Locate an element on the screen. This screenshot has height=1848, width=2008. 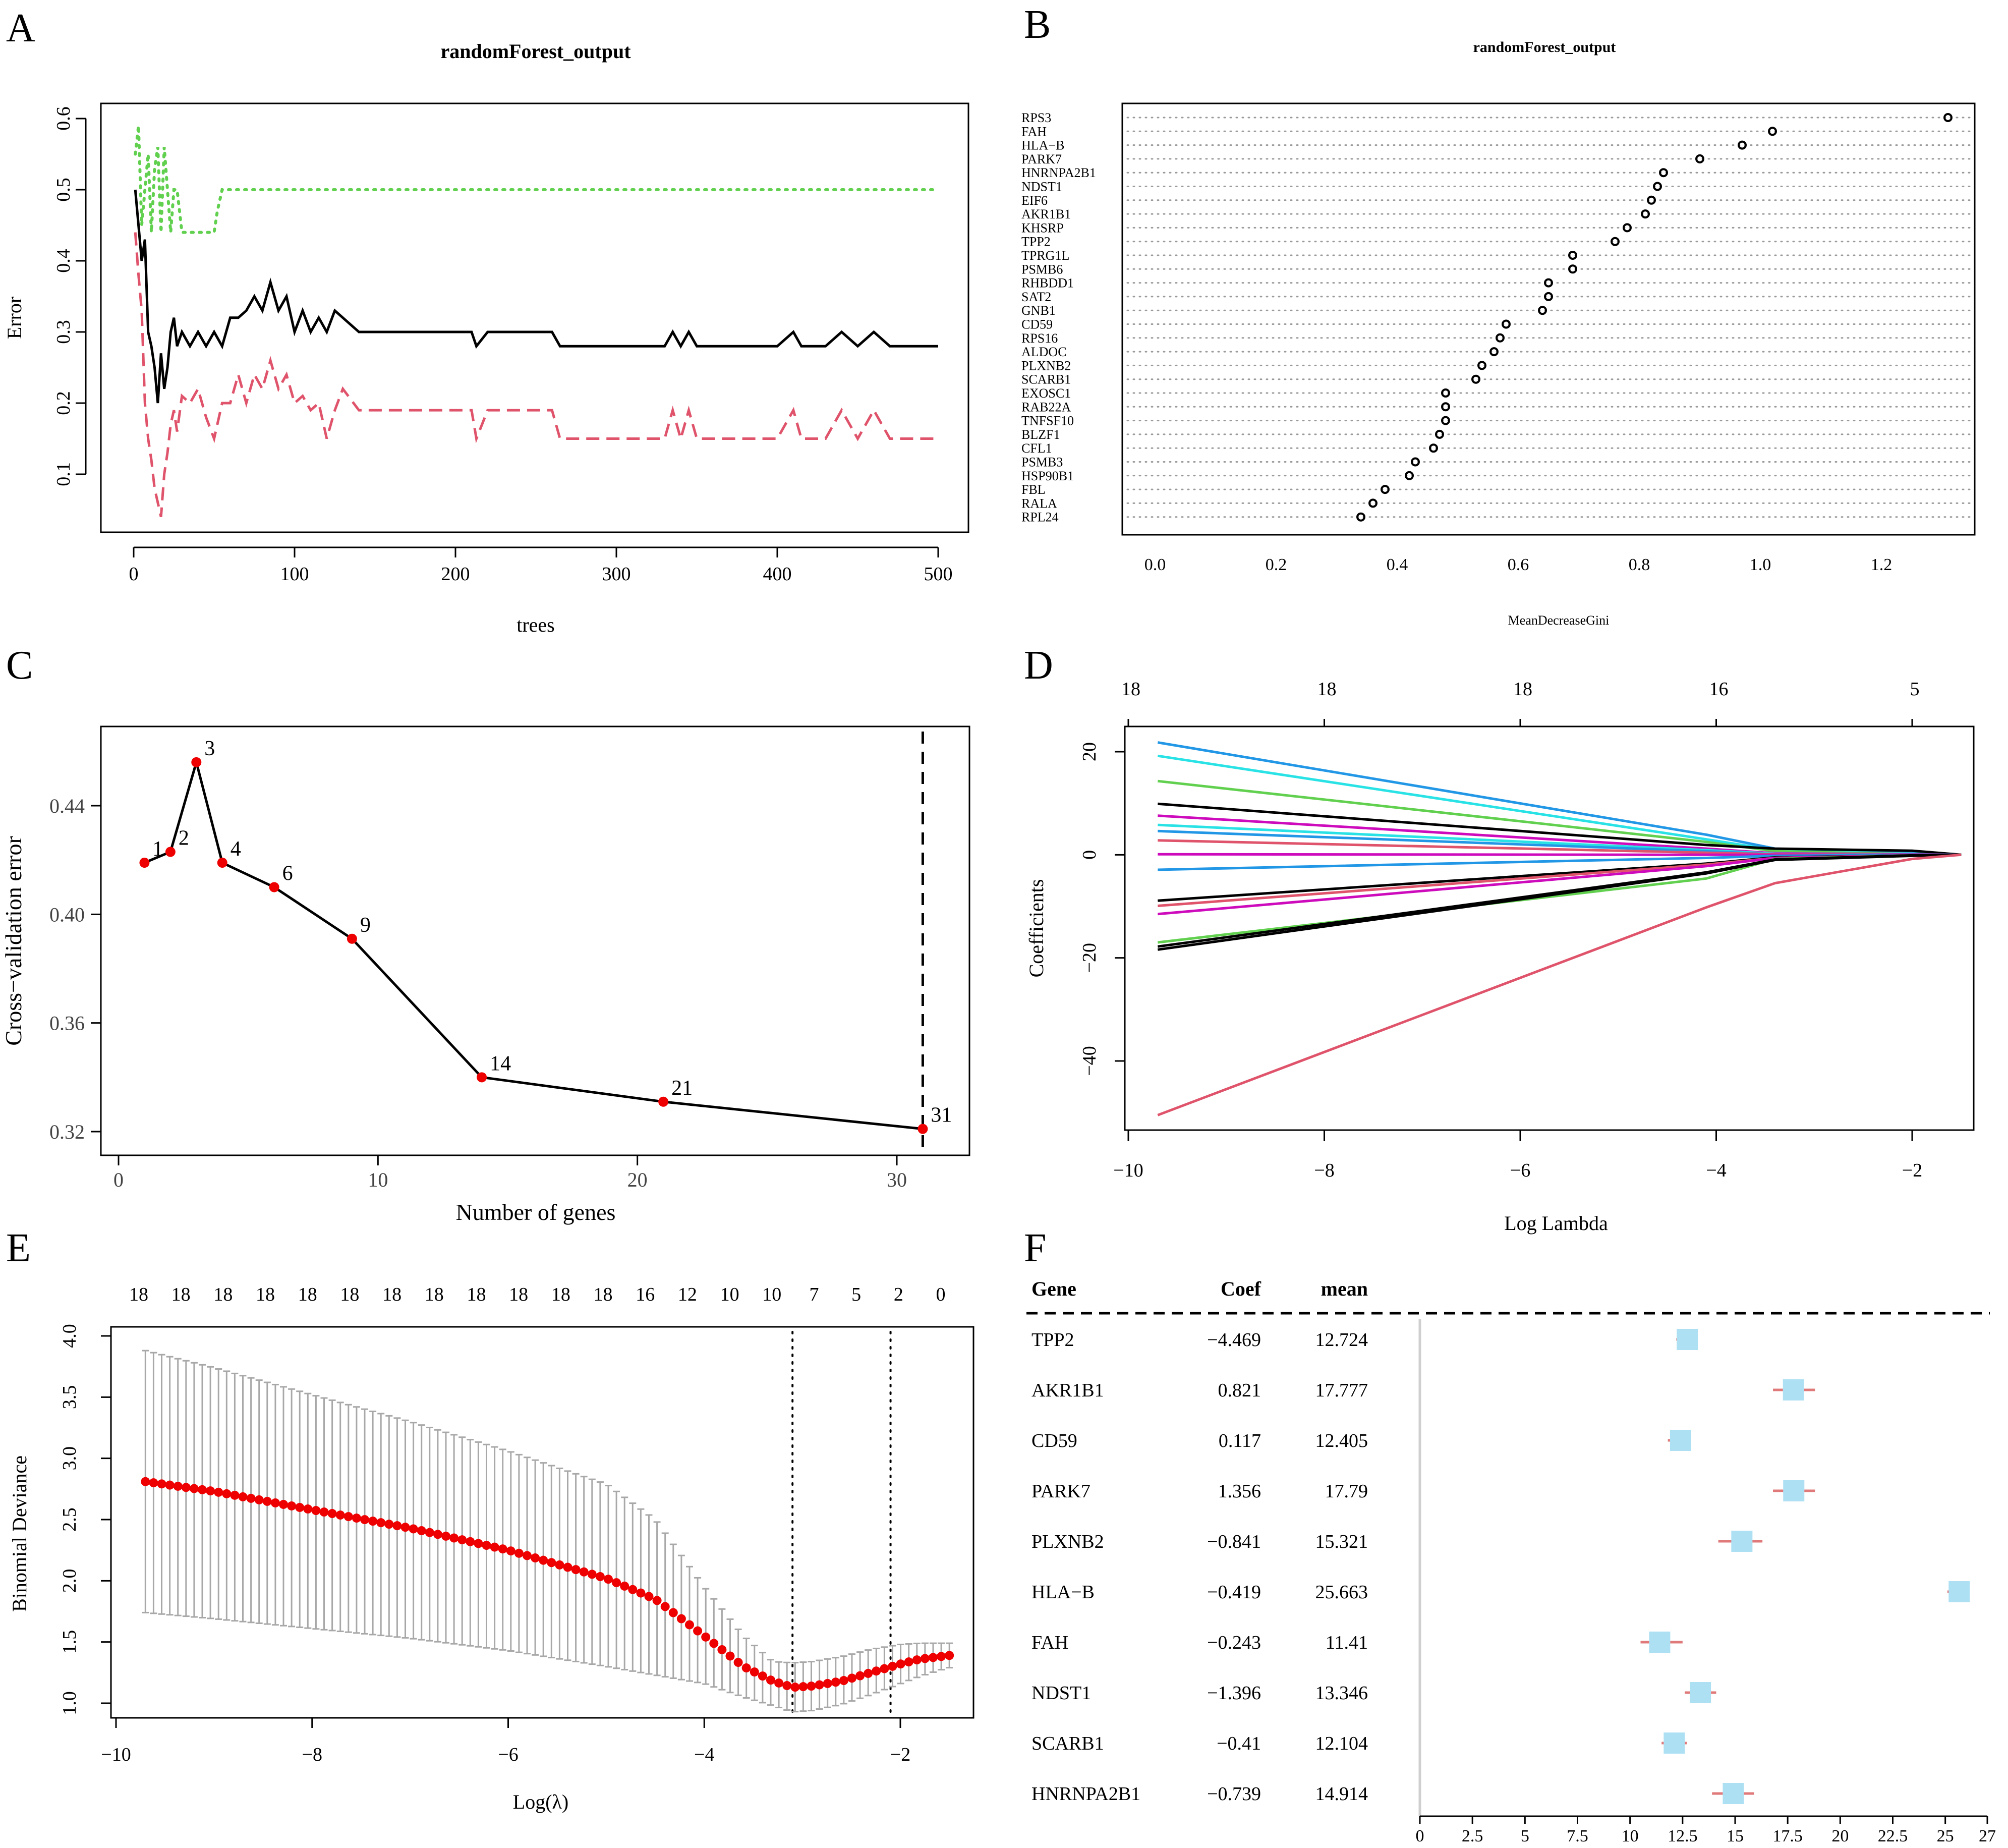
e-top-tick-label: 0 is located at coordinates (941, 1294).